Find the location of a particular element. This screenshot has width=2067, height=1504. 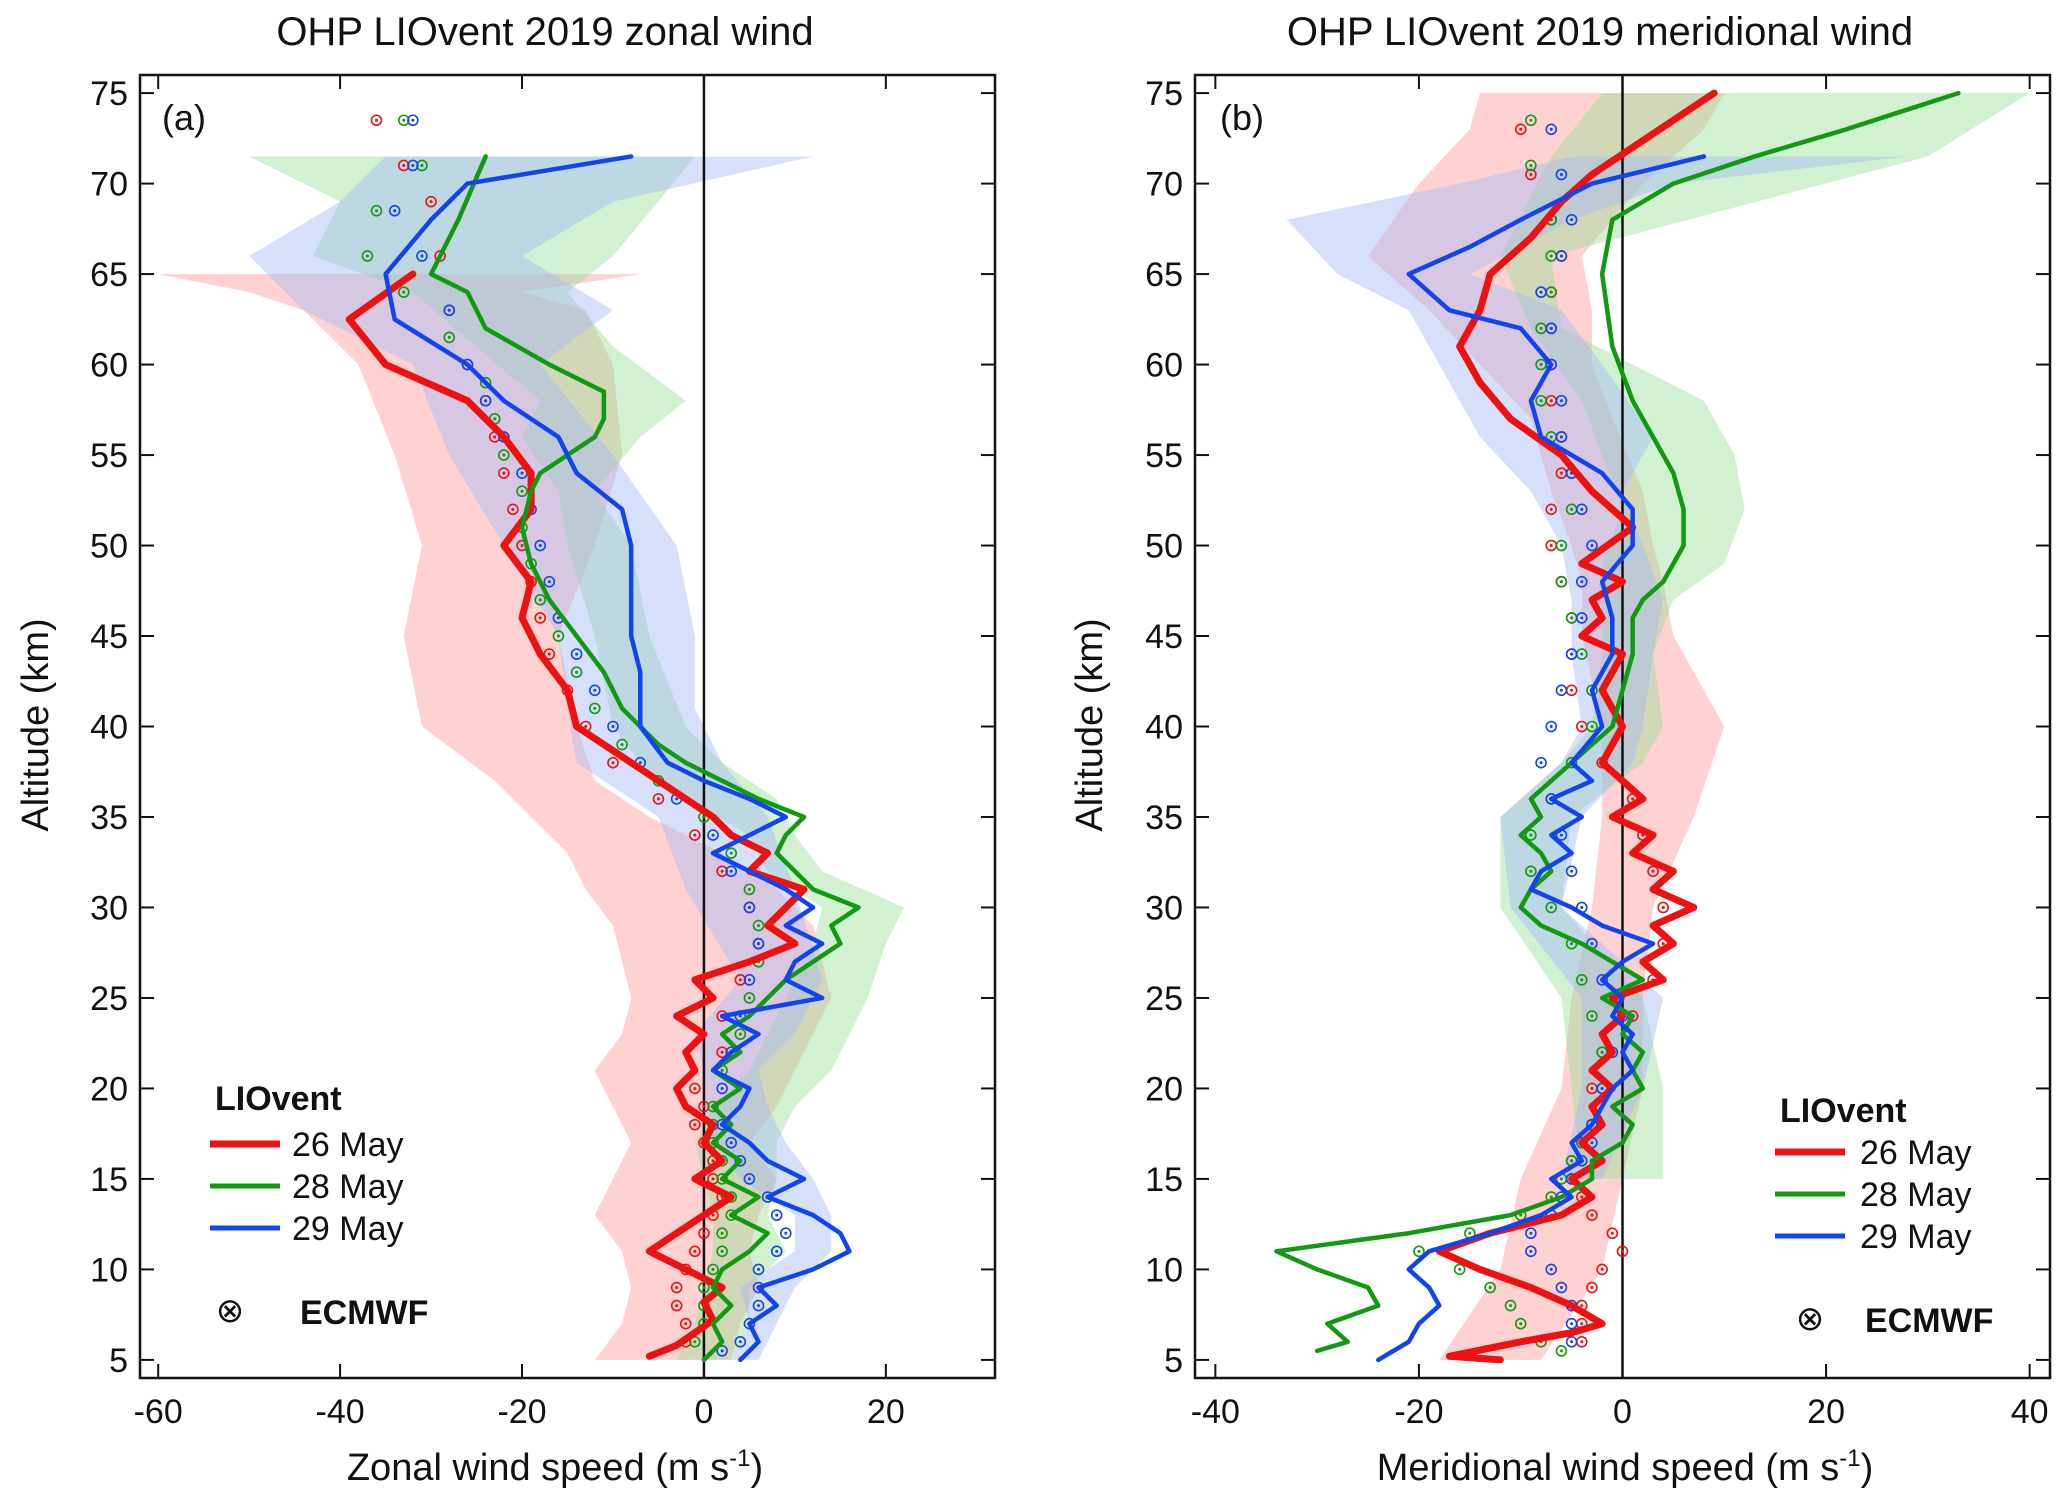

panel-b-x-label-tail: ) is located at coordinates (1867, 1468).